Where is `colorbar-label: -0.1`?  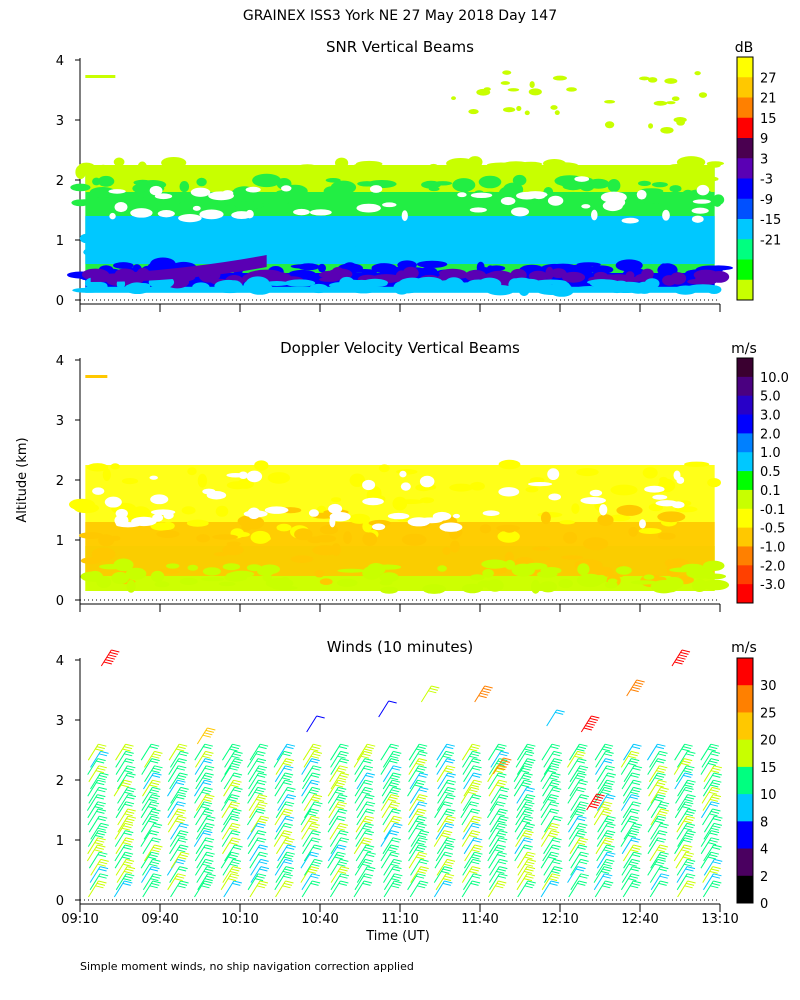
colorbar-label: -0.1 is located at coordinates (772, 510).